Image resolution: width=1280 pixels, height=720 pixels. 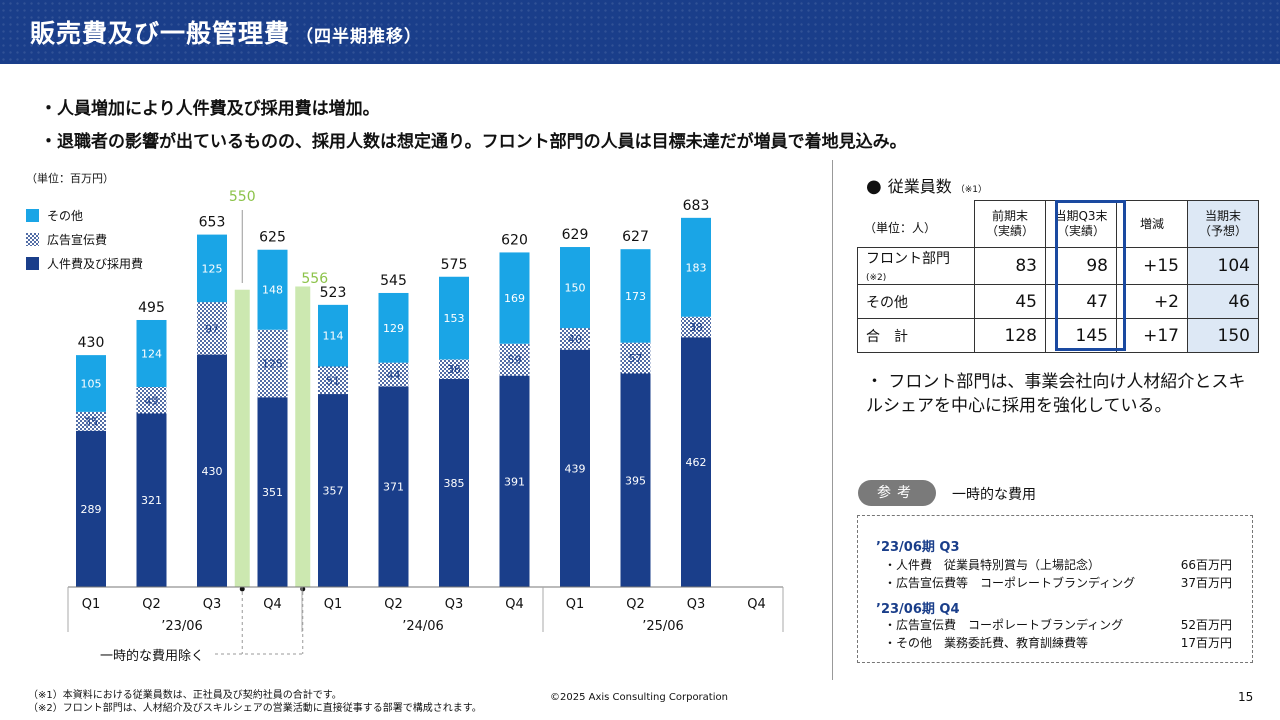 I want to click on reference-item: ・広告宣伝費等 コーポレートブランディング, so click(x=1010, y=583).